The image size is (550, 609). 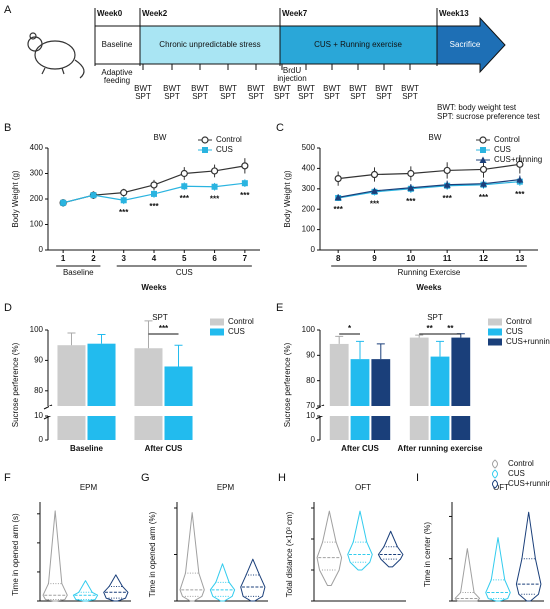 What do you see at coordinates (374, 258) in the screenshot?
I see `x-tick-label: 9` at bounding box center [374, 258].